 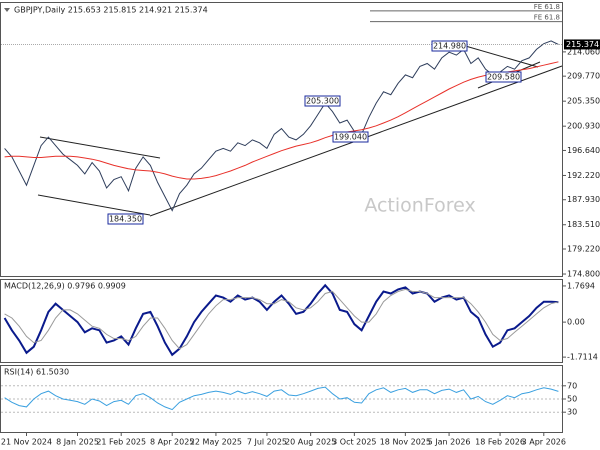 What do you see at coordinates (77, 442) in the screenshot?
I see `x-tick-label: 8 Jan 2025` at bounding box center [77, 442].